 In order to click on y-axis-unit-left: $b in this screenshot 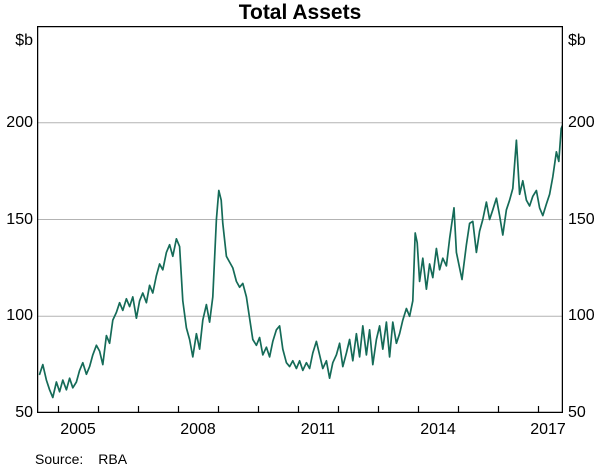, I will do `click(24, 40)`.